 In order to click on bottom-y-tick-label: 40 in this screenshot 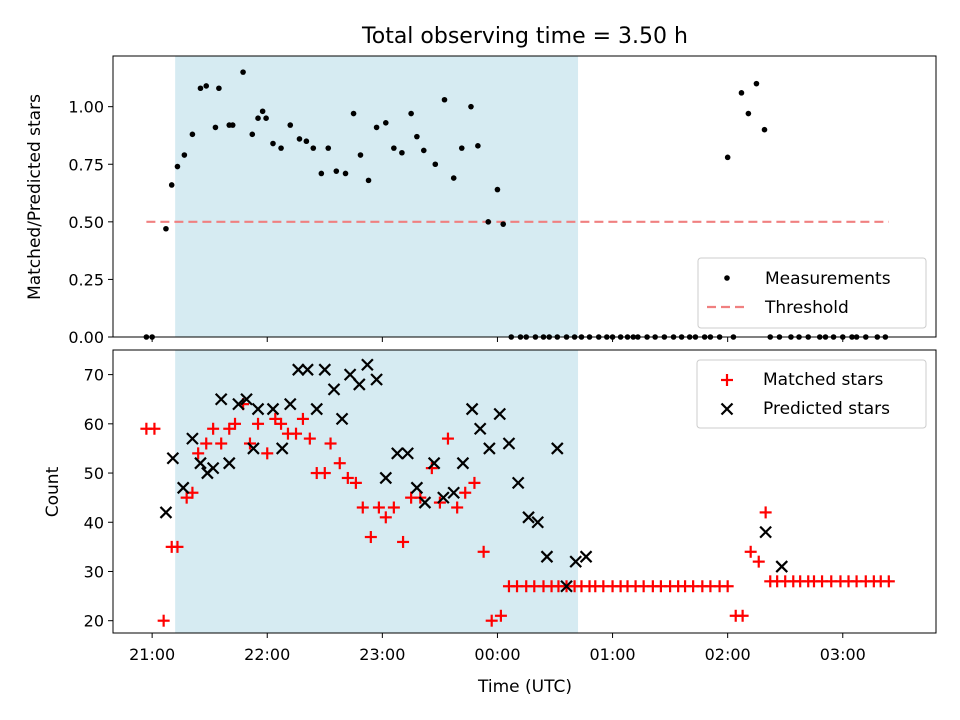, I will do `click(94, 522)`.